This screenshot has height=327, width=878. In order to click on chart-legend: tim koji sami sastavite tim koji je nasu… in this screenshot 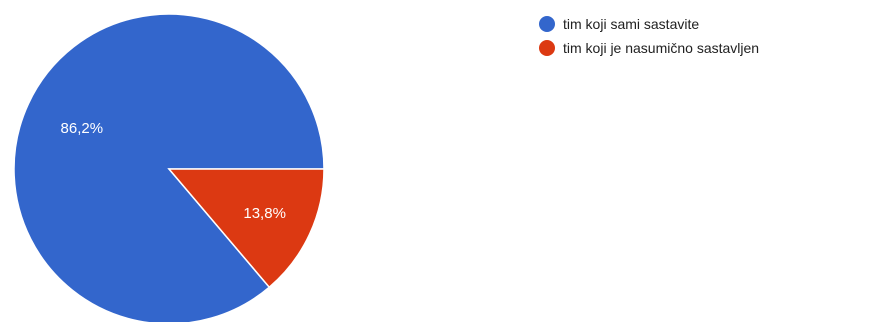, I will do `click(649, 36)`.